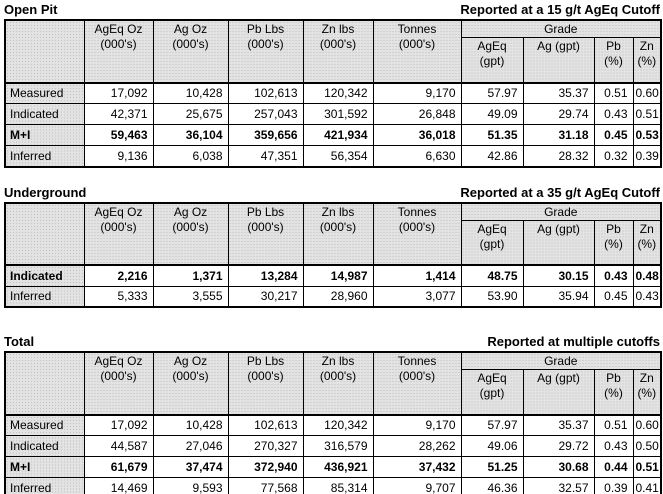  I want to click on cutoff-note-underground: Reported at a 35 g/t AgEq Cutoff, so click(560, 192).